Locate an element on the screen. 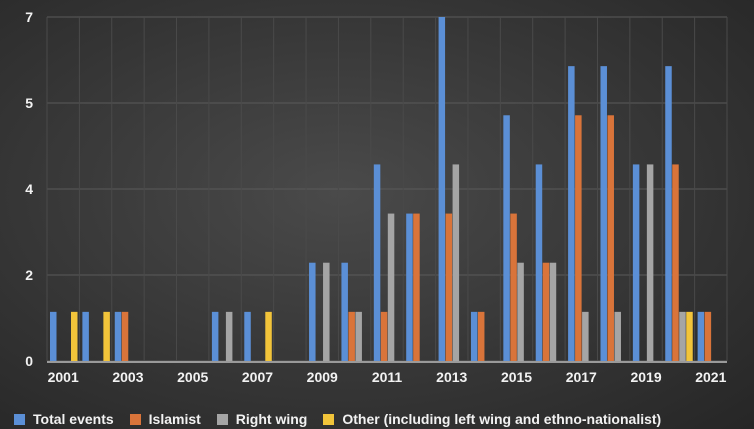 The image size is (754, 429). legend-label: Right wing is located at coordinates (271, 419).